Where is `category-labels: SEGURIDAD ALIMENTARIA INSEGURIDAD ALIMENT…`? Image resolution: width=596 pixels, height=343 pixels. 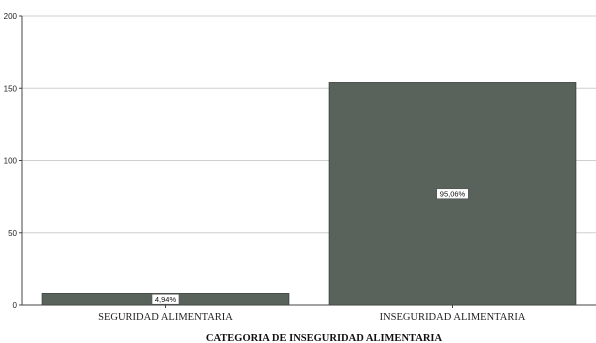
category-labels: SEGURIDAD ALIMENTARIA INSEGURIDAD ALIMENT… is located at coordinates (312, 317).